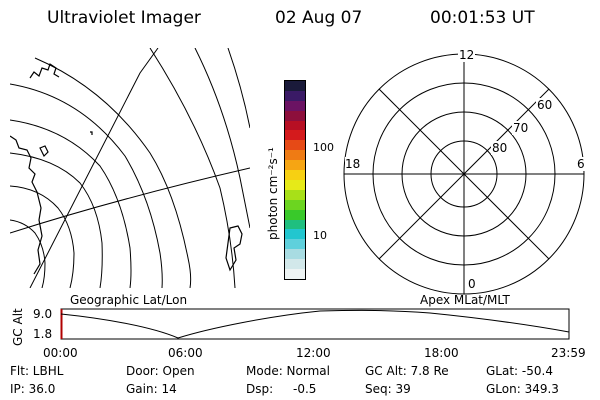 This screenshot has width=600, height=400. What do you see at coordinates (319, 18) in the screenshot?
I see `date-label: 02 Aug 07` at bounding box center [319, 18].